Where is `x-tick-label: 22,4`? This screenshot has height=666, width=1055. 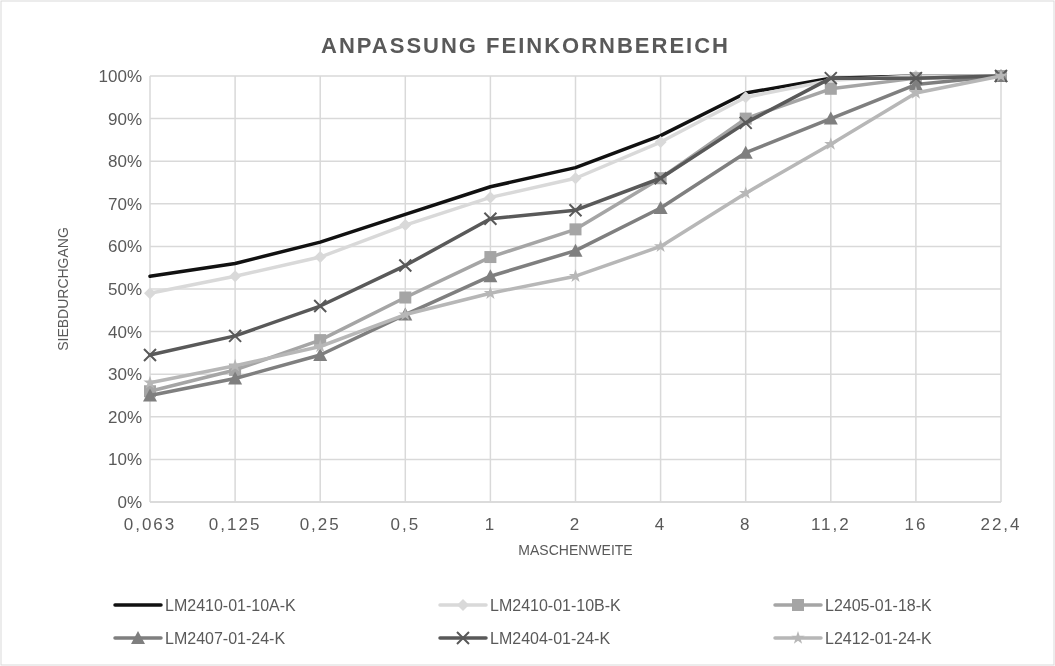 x-tick-label: 22,4 is located at coordinates (1001, 524).